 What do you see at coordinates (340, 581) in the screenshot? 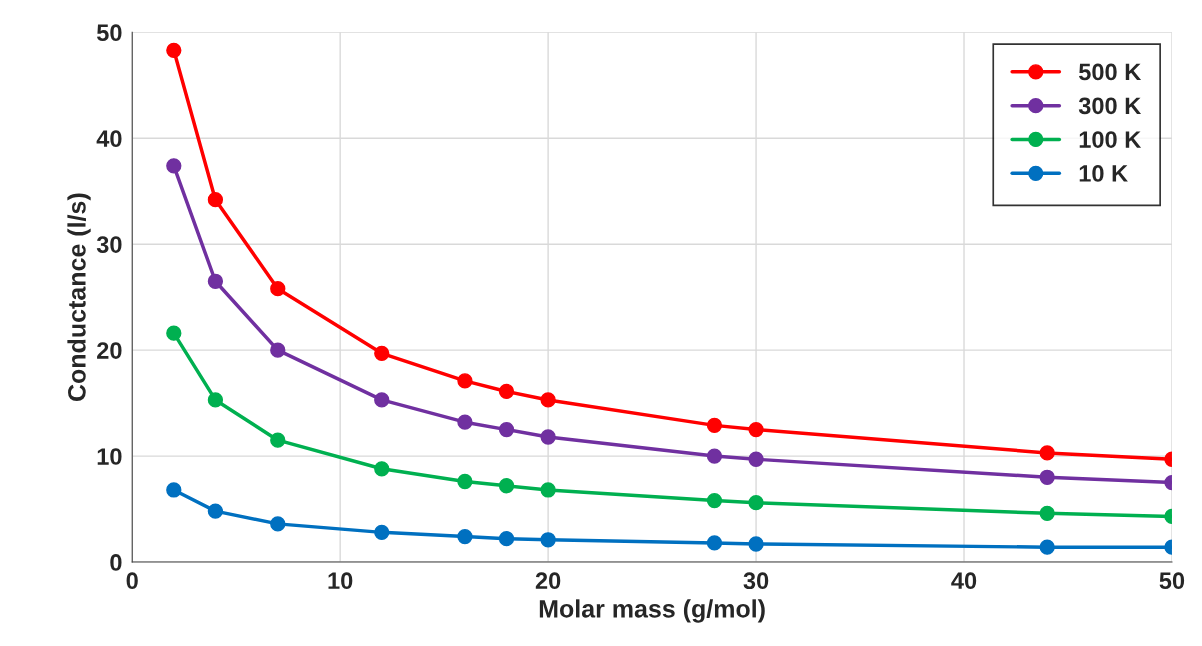
I see `x-tick-label: 10` at bounding box center [340, 581].